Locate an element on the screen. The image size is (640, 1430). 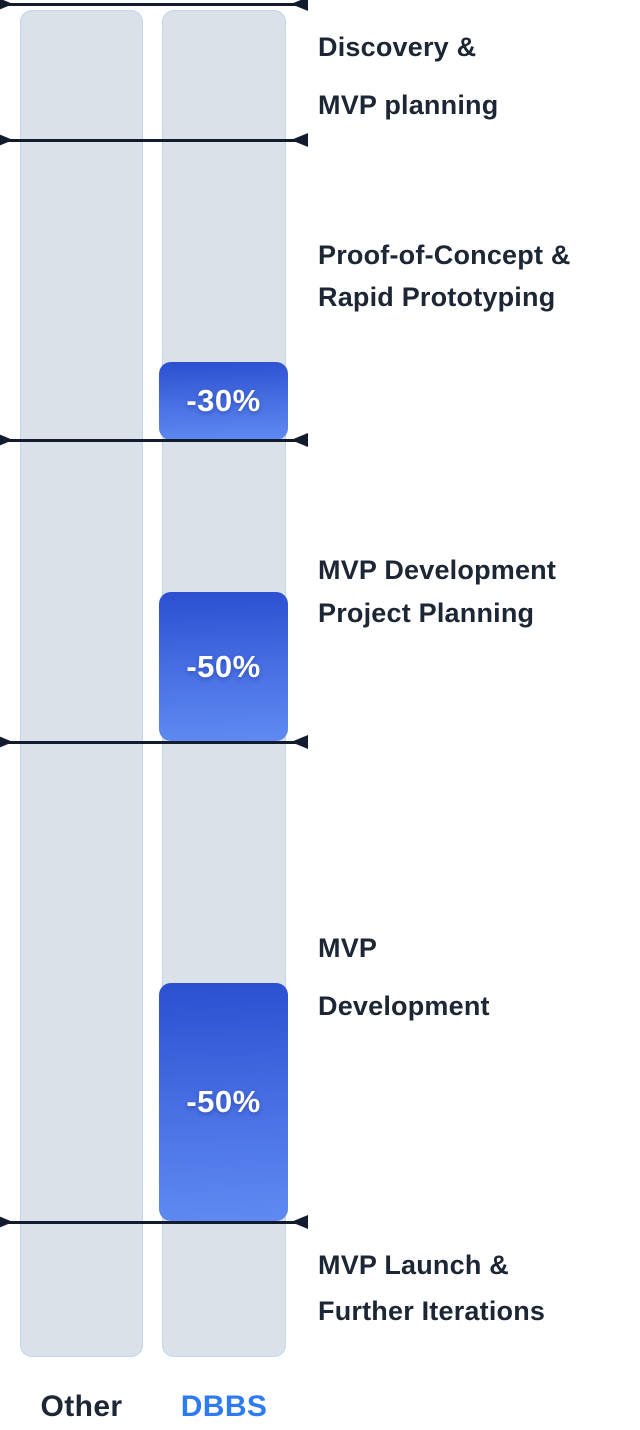
phase-label-poc-line2: Rapid Prototyping is located at coordinates (437, 297).